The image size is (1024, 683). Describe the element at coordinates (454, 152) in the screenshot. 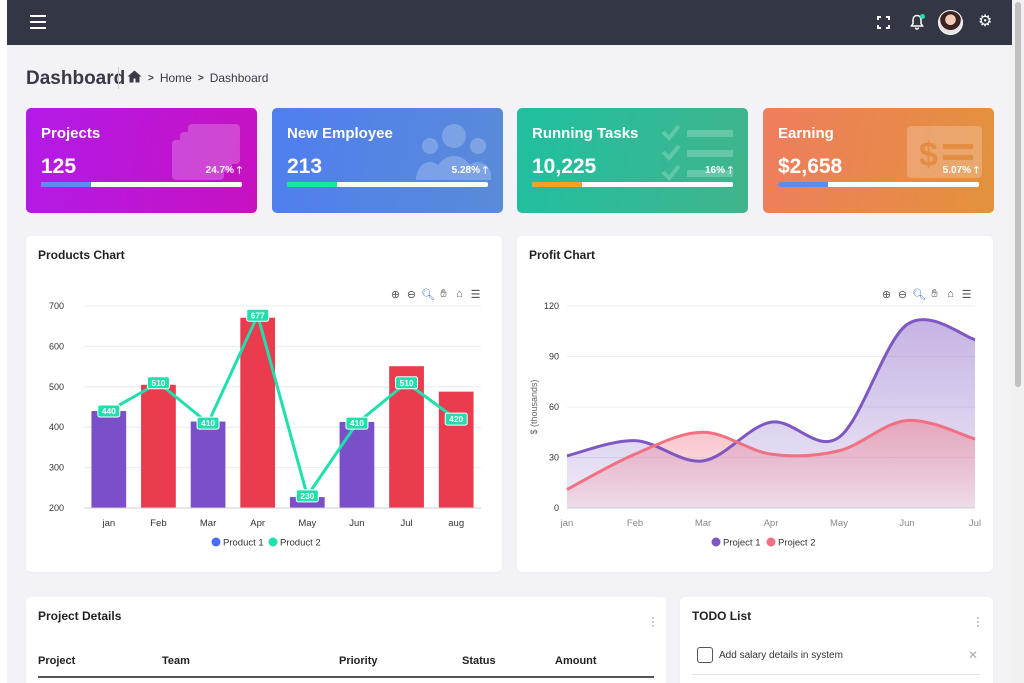

I see `users-icon` at that location.